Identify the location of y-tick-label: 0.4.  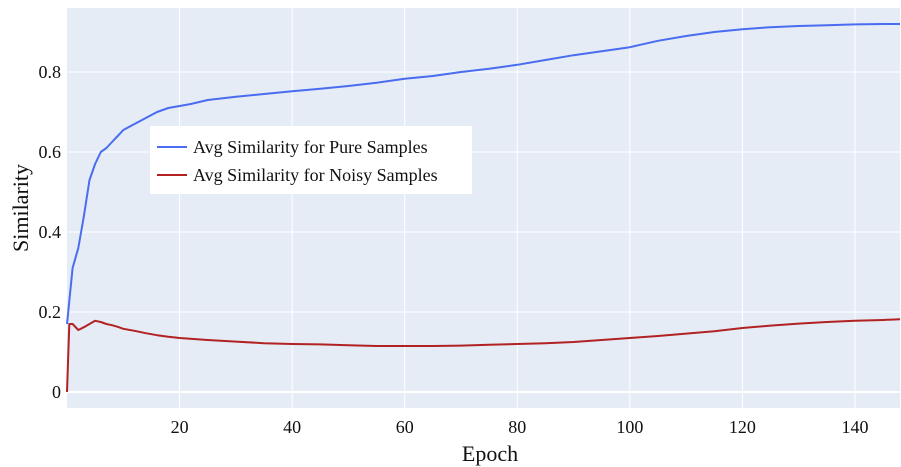
(50, 232).